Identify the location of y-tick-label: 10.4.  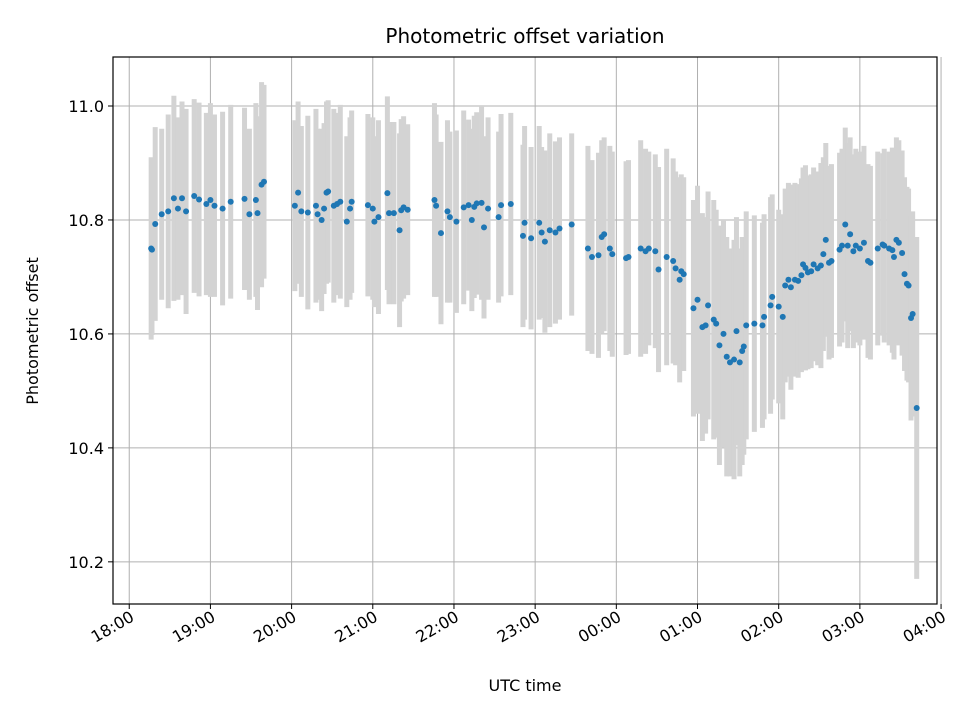
(86, 448).